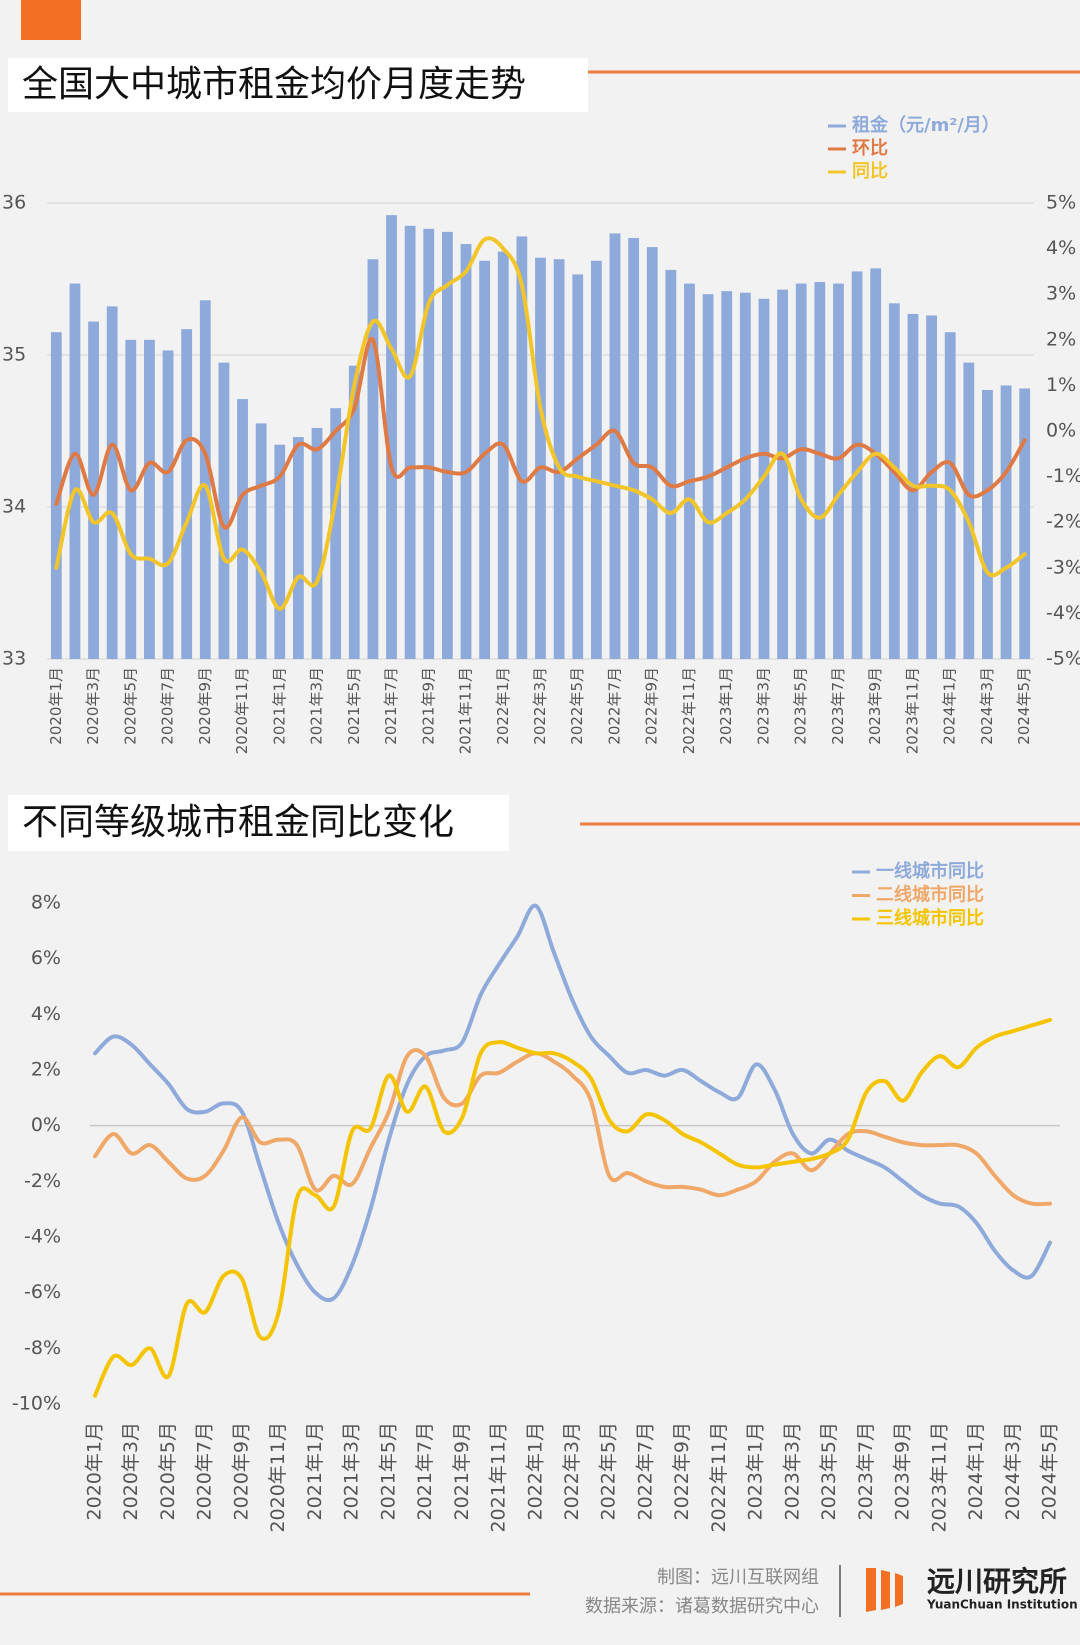 Image resolution: width=1080 pixels, height=1645 pixels. I want to click on corner-mark, so click(51, 20).